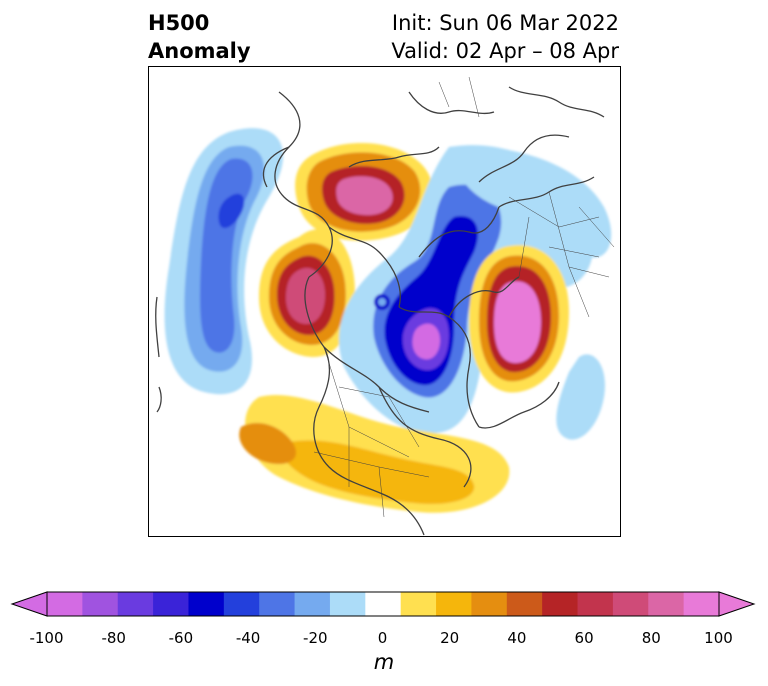 This screenshot has height=686, width=768. What do you see at coordinates (384, 662) in the screenshot?
I see `colorbar-units: m` at bounding box center [384, 662].